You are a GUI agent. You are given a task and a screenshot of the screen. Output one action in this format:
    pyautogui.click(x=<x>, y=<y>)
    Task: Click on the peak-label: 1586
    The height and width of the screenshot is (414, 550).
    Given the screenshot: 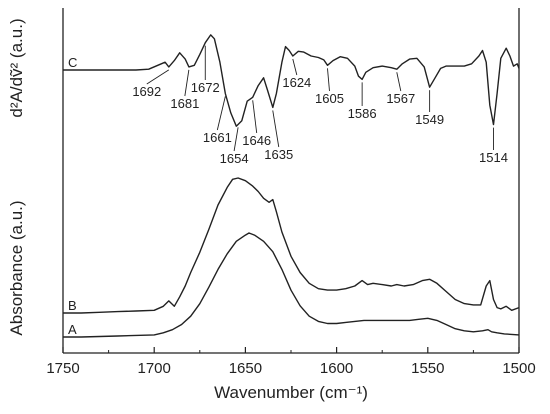 What is the action you would take?
    pyautogui.click(x=362, y=113)
    